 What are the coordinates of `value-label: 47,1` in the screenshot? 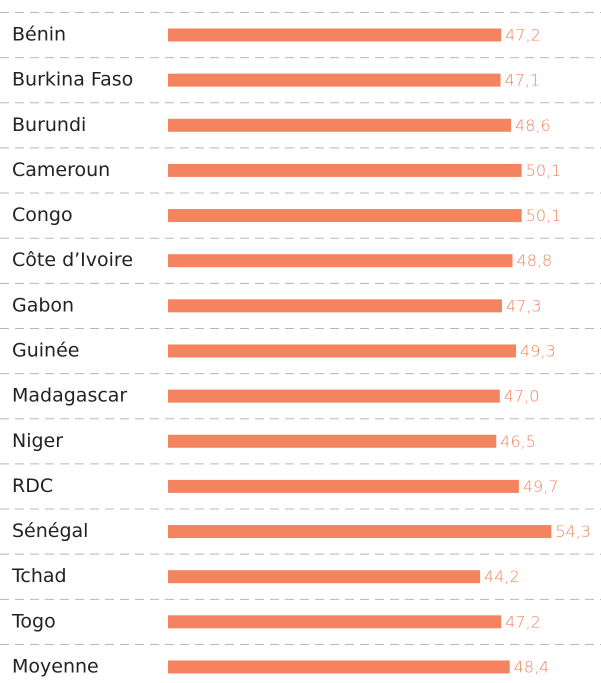 It's located at (523, 80).